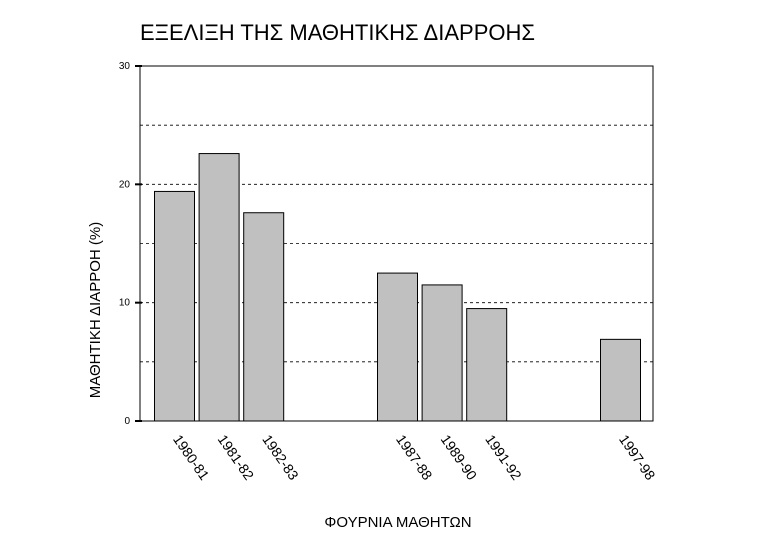 The width and height of the screenshot is (780, 545). What do you see at coordinates (280, 457) in the screenshot?
I see `x-tick-label: 1982-83` at bounding box center [280, 457].